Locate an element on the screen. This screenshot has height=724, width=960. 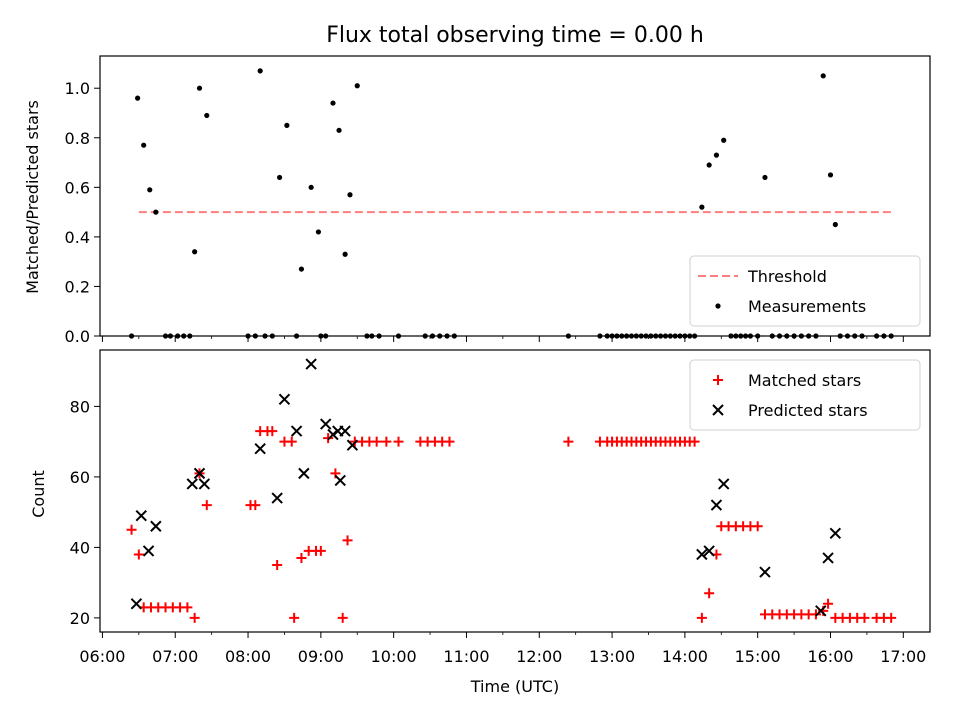
bottom-y-axis-label: Count is located at coordinates (38, 494).